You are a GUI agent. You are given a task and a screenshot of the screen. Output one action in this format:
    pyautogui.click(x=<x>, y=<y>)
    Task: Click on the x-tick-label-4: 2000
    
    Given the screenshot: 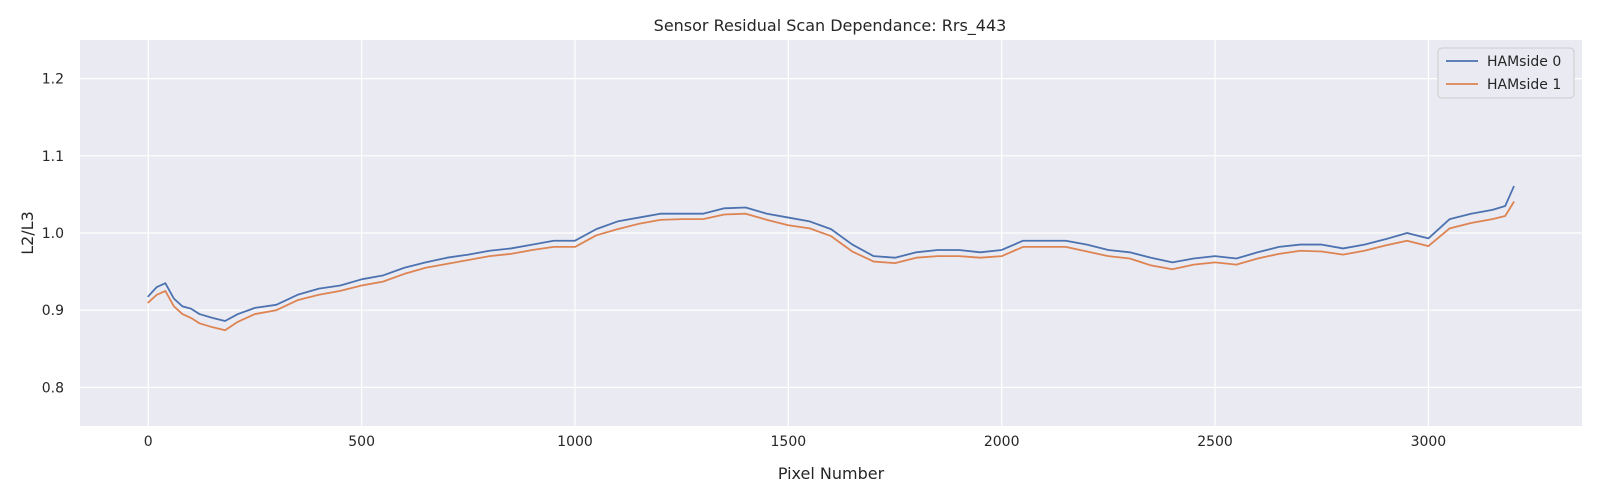 What is the action you would take?
    pyautogui.click(x=1002, y=442)
    